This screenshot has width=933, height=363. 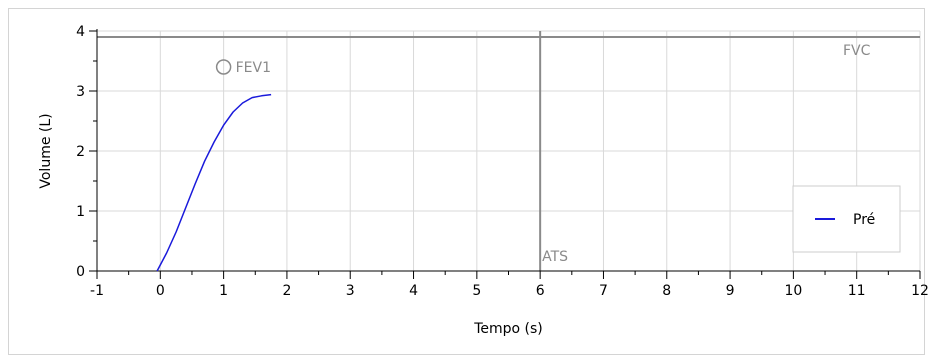 I want to click on y-tick-label: 1, so click(x=80, y=212).